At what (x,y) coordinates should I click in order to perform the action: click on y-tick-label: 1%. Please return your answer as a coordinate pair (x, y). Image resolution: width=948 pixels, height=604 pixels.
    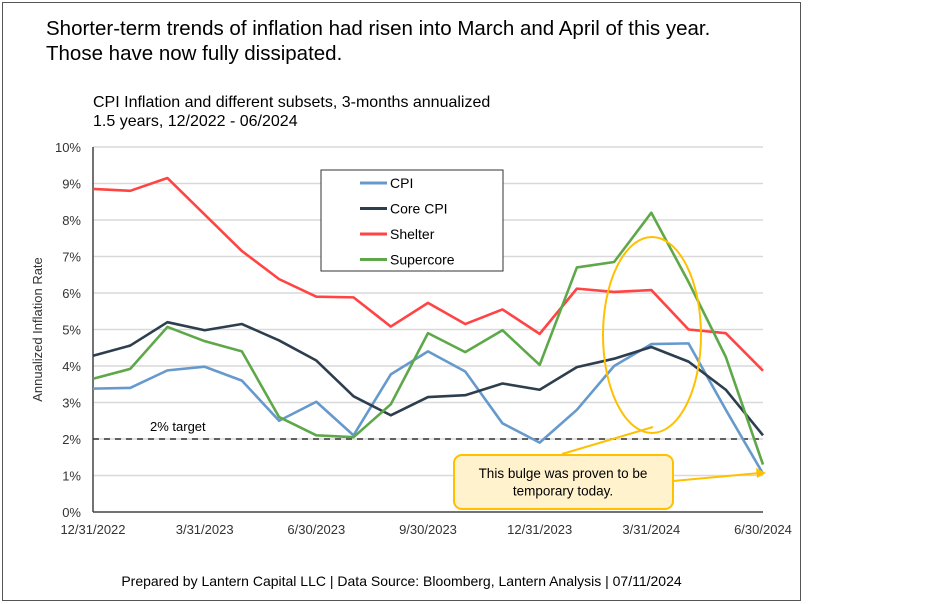
    Looking at the image, I should click on (71, 476).